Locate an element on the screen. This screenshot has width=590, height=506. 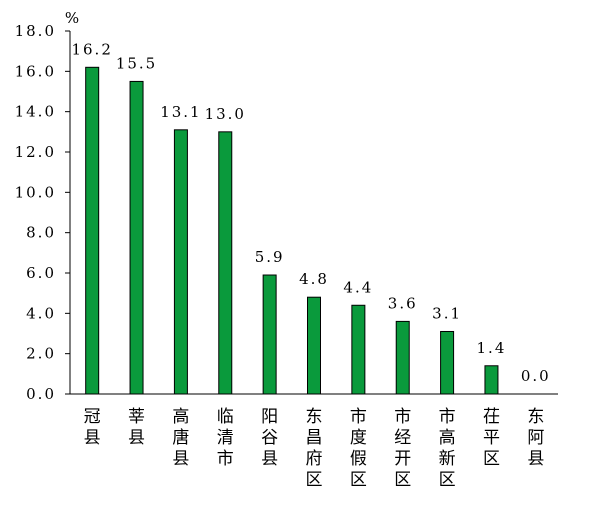
y-tick-label: 10.0 is located at coordinates (35, 192).